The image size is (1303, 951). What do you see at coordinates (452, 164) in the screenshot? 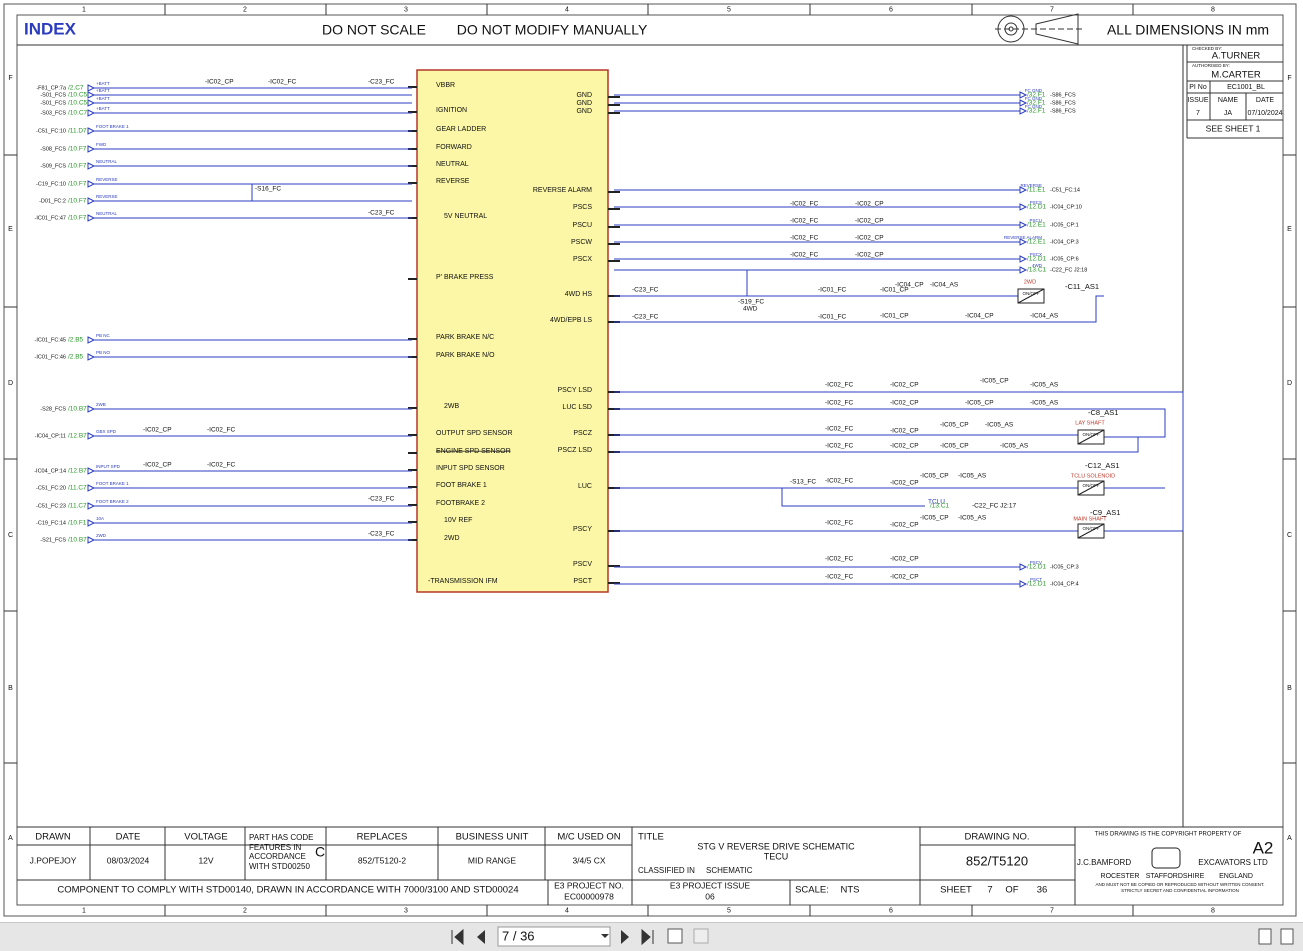
I see `pin-label: NEUTRAL` at bounding box center [452, 164].